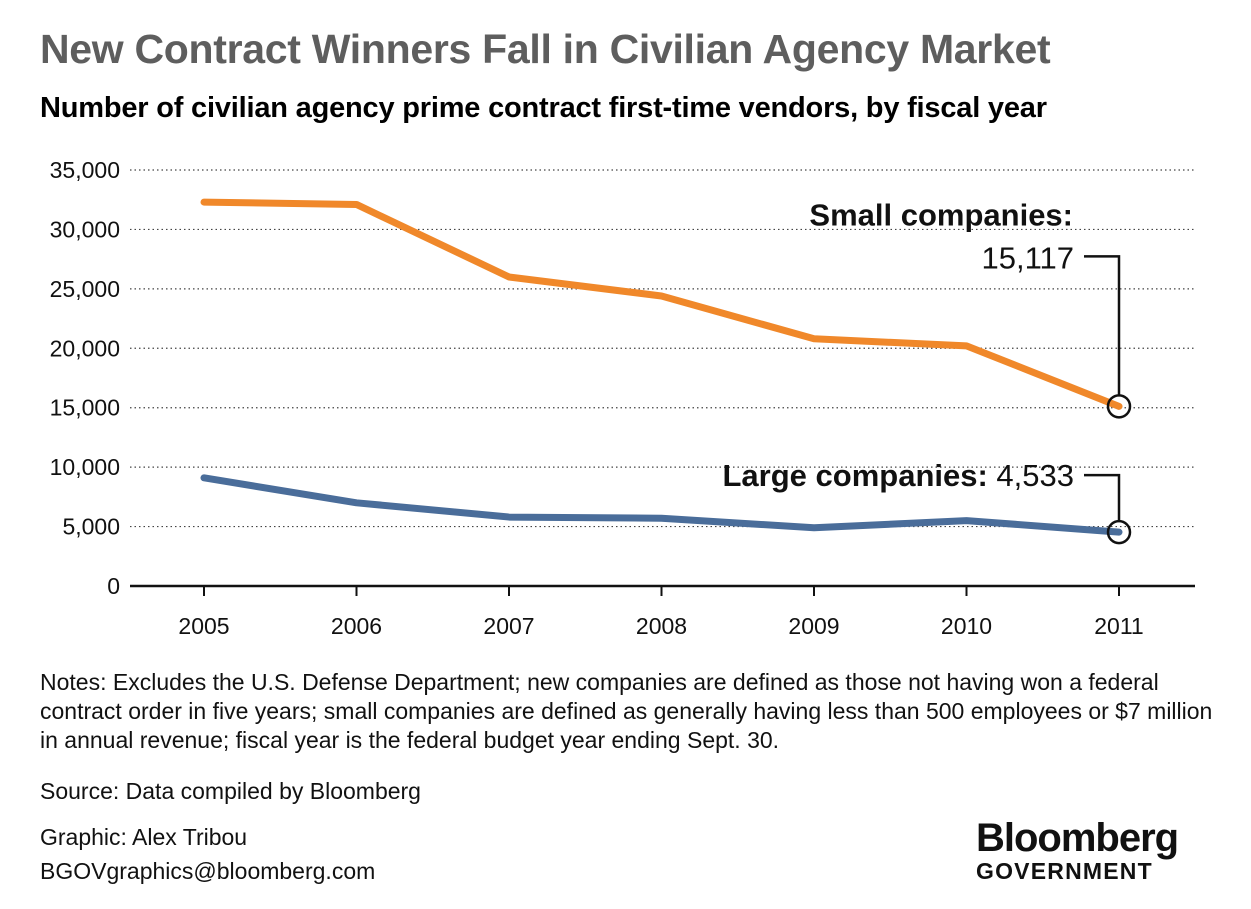 This screenshot has width=1251, height=909. What do you see at coordinates (1102, 497) in the screenshot?
I see `large-companies-leader-line` at bounding box center [1102, 497].